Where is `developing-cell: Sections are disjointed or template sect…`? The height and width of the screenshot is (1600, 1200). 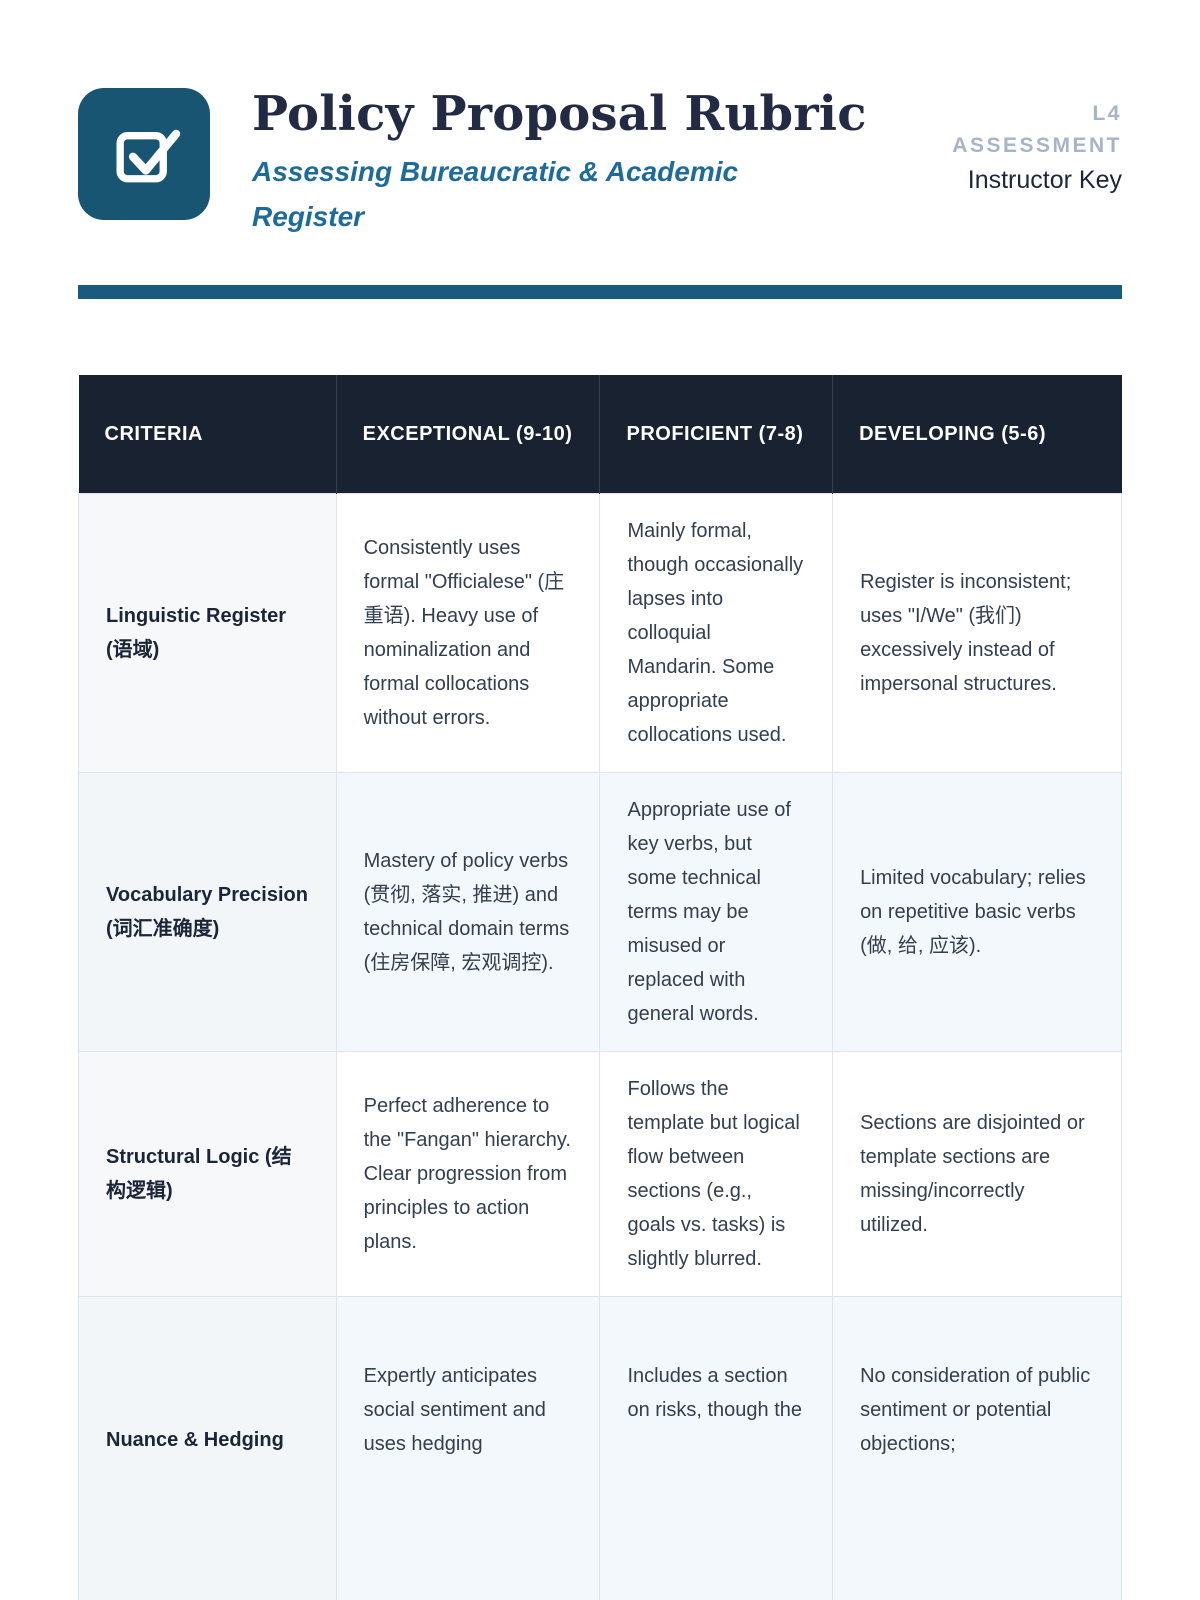 developing-cell: Sections are disjointed or template sect… is located at coordinates (977, 1173).